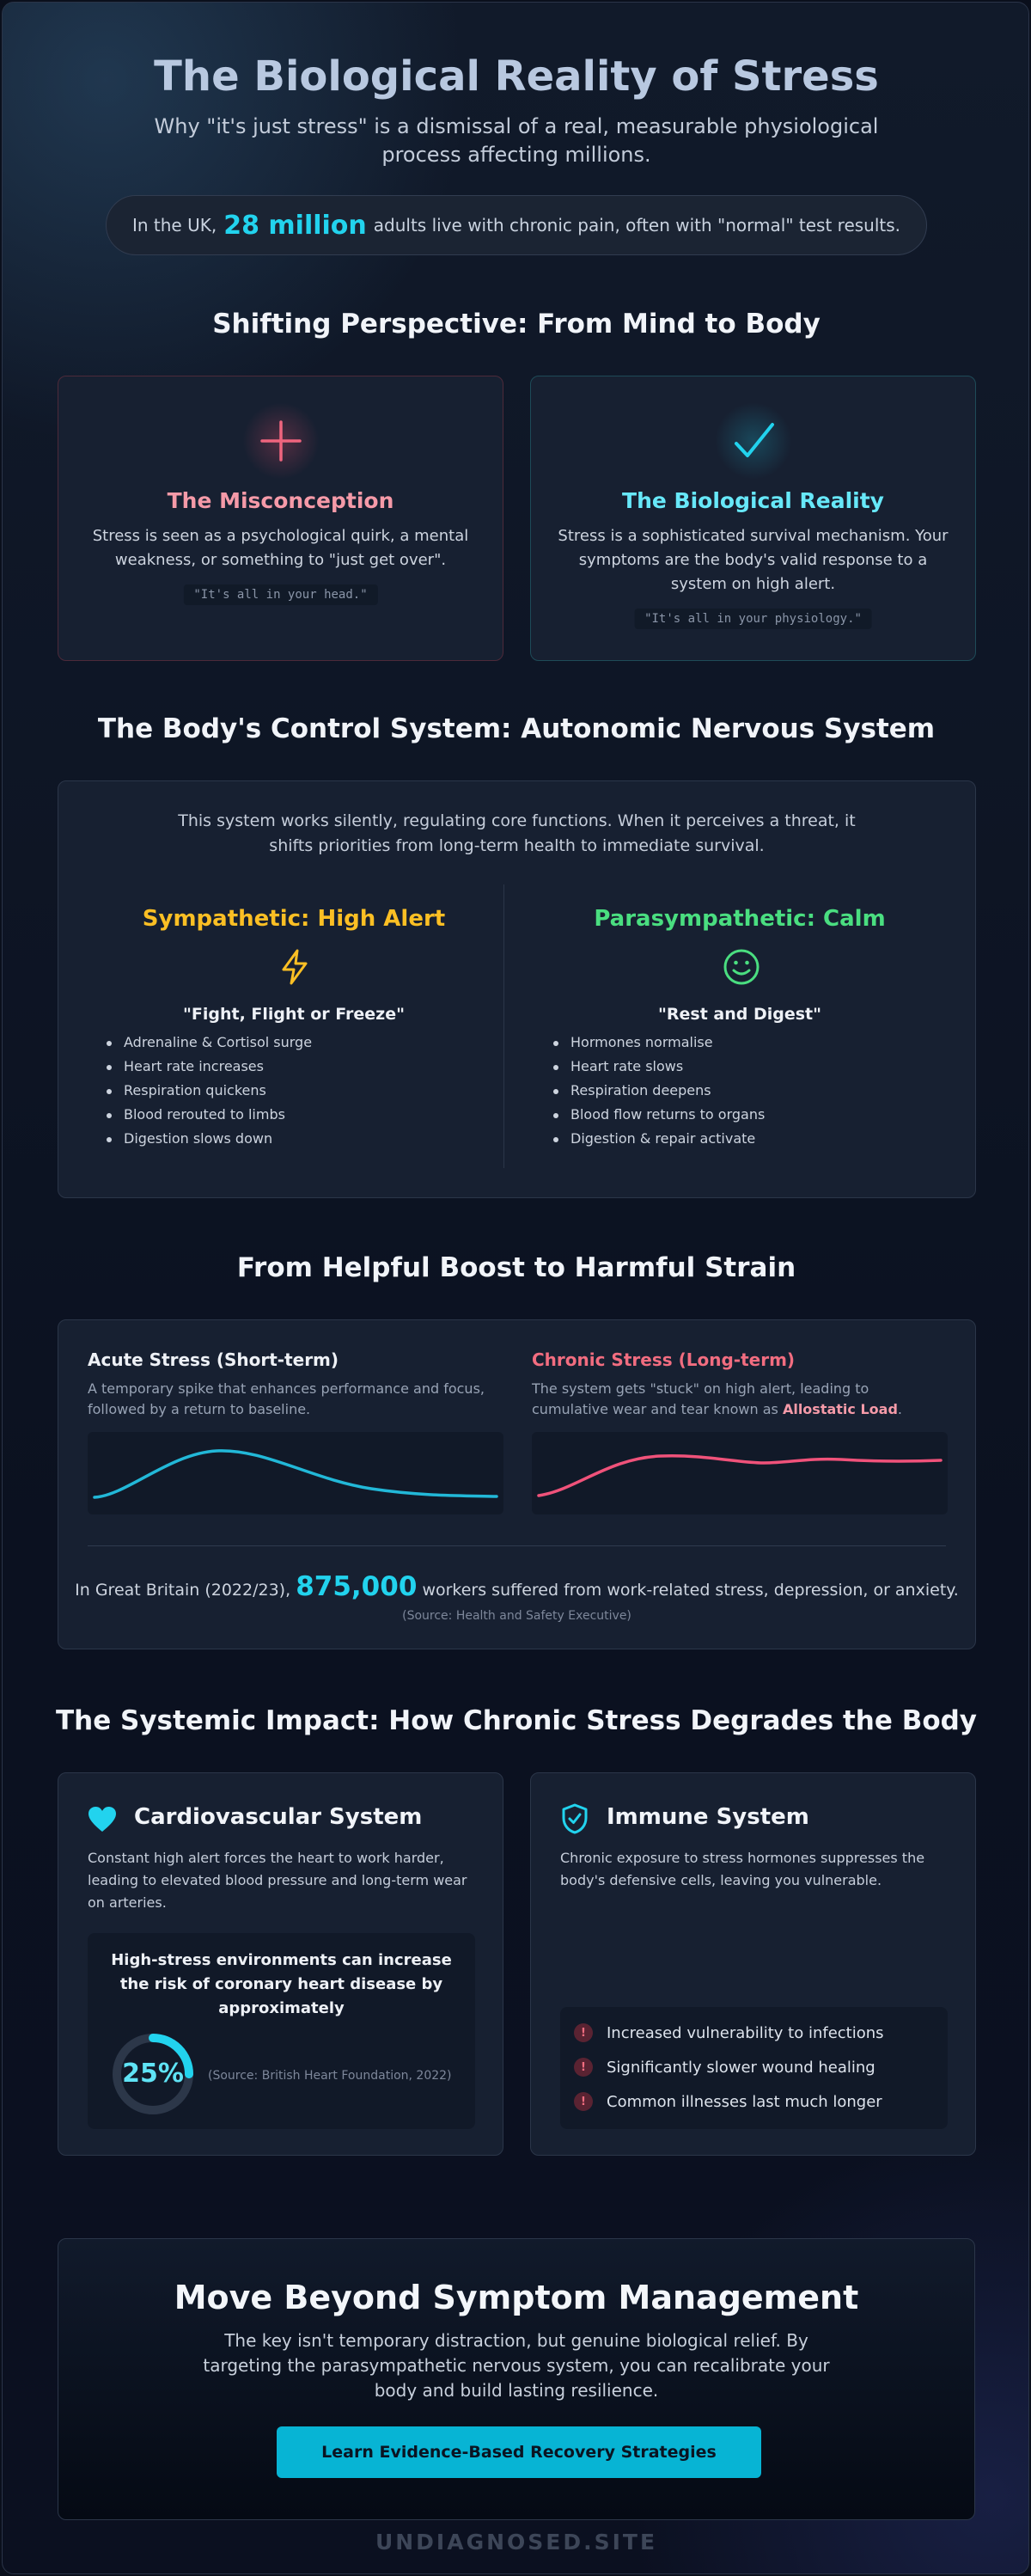 The width and height of the screenshot is (1031, 2576). I want to click on list-item: Hormones normalise, so click(657, 1043).